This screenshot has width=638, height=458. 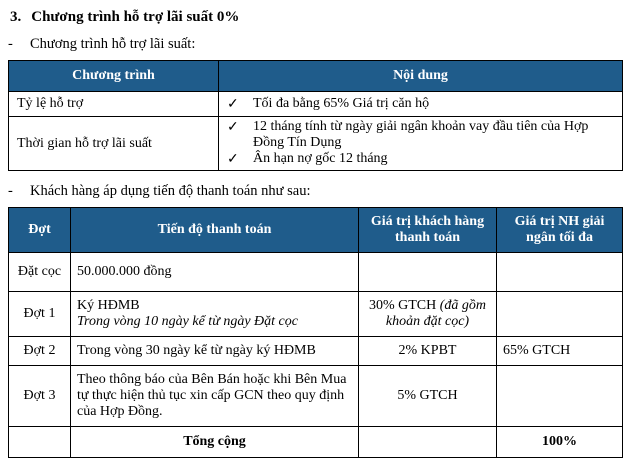 I want to click on bank-value-cell: 65% GTCH, so click(x=559, y=351).